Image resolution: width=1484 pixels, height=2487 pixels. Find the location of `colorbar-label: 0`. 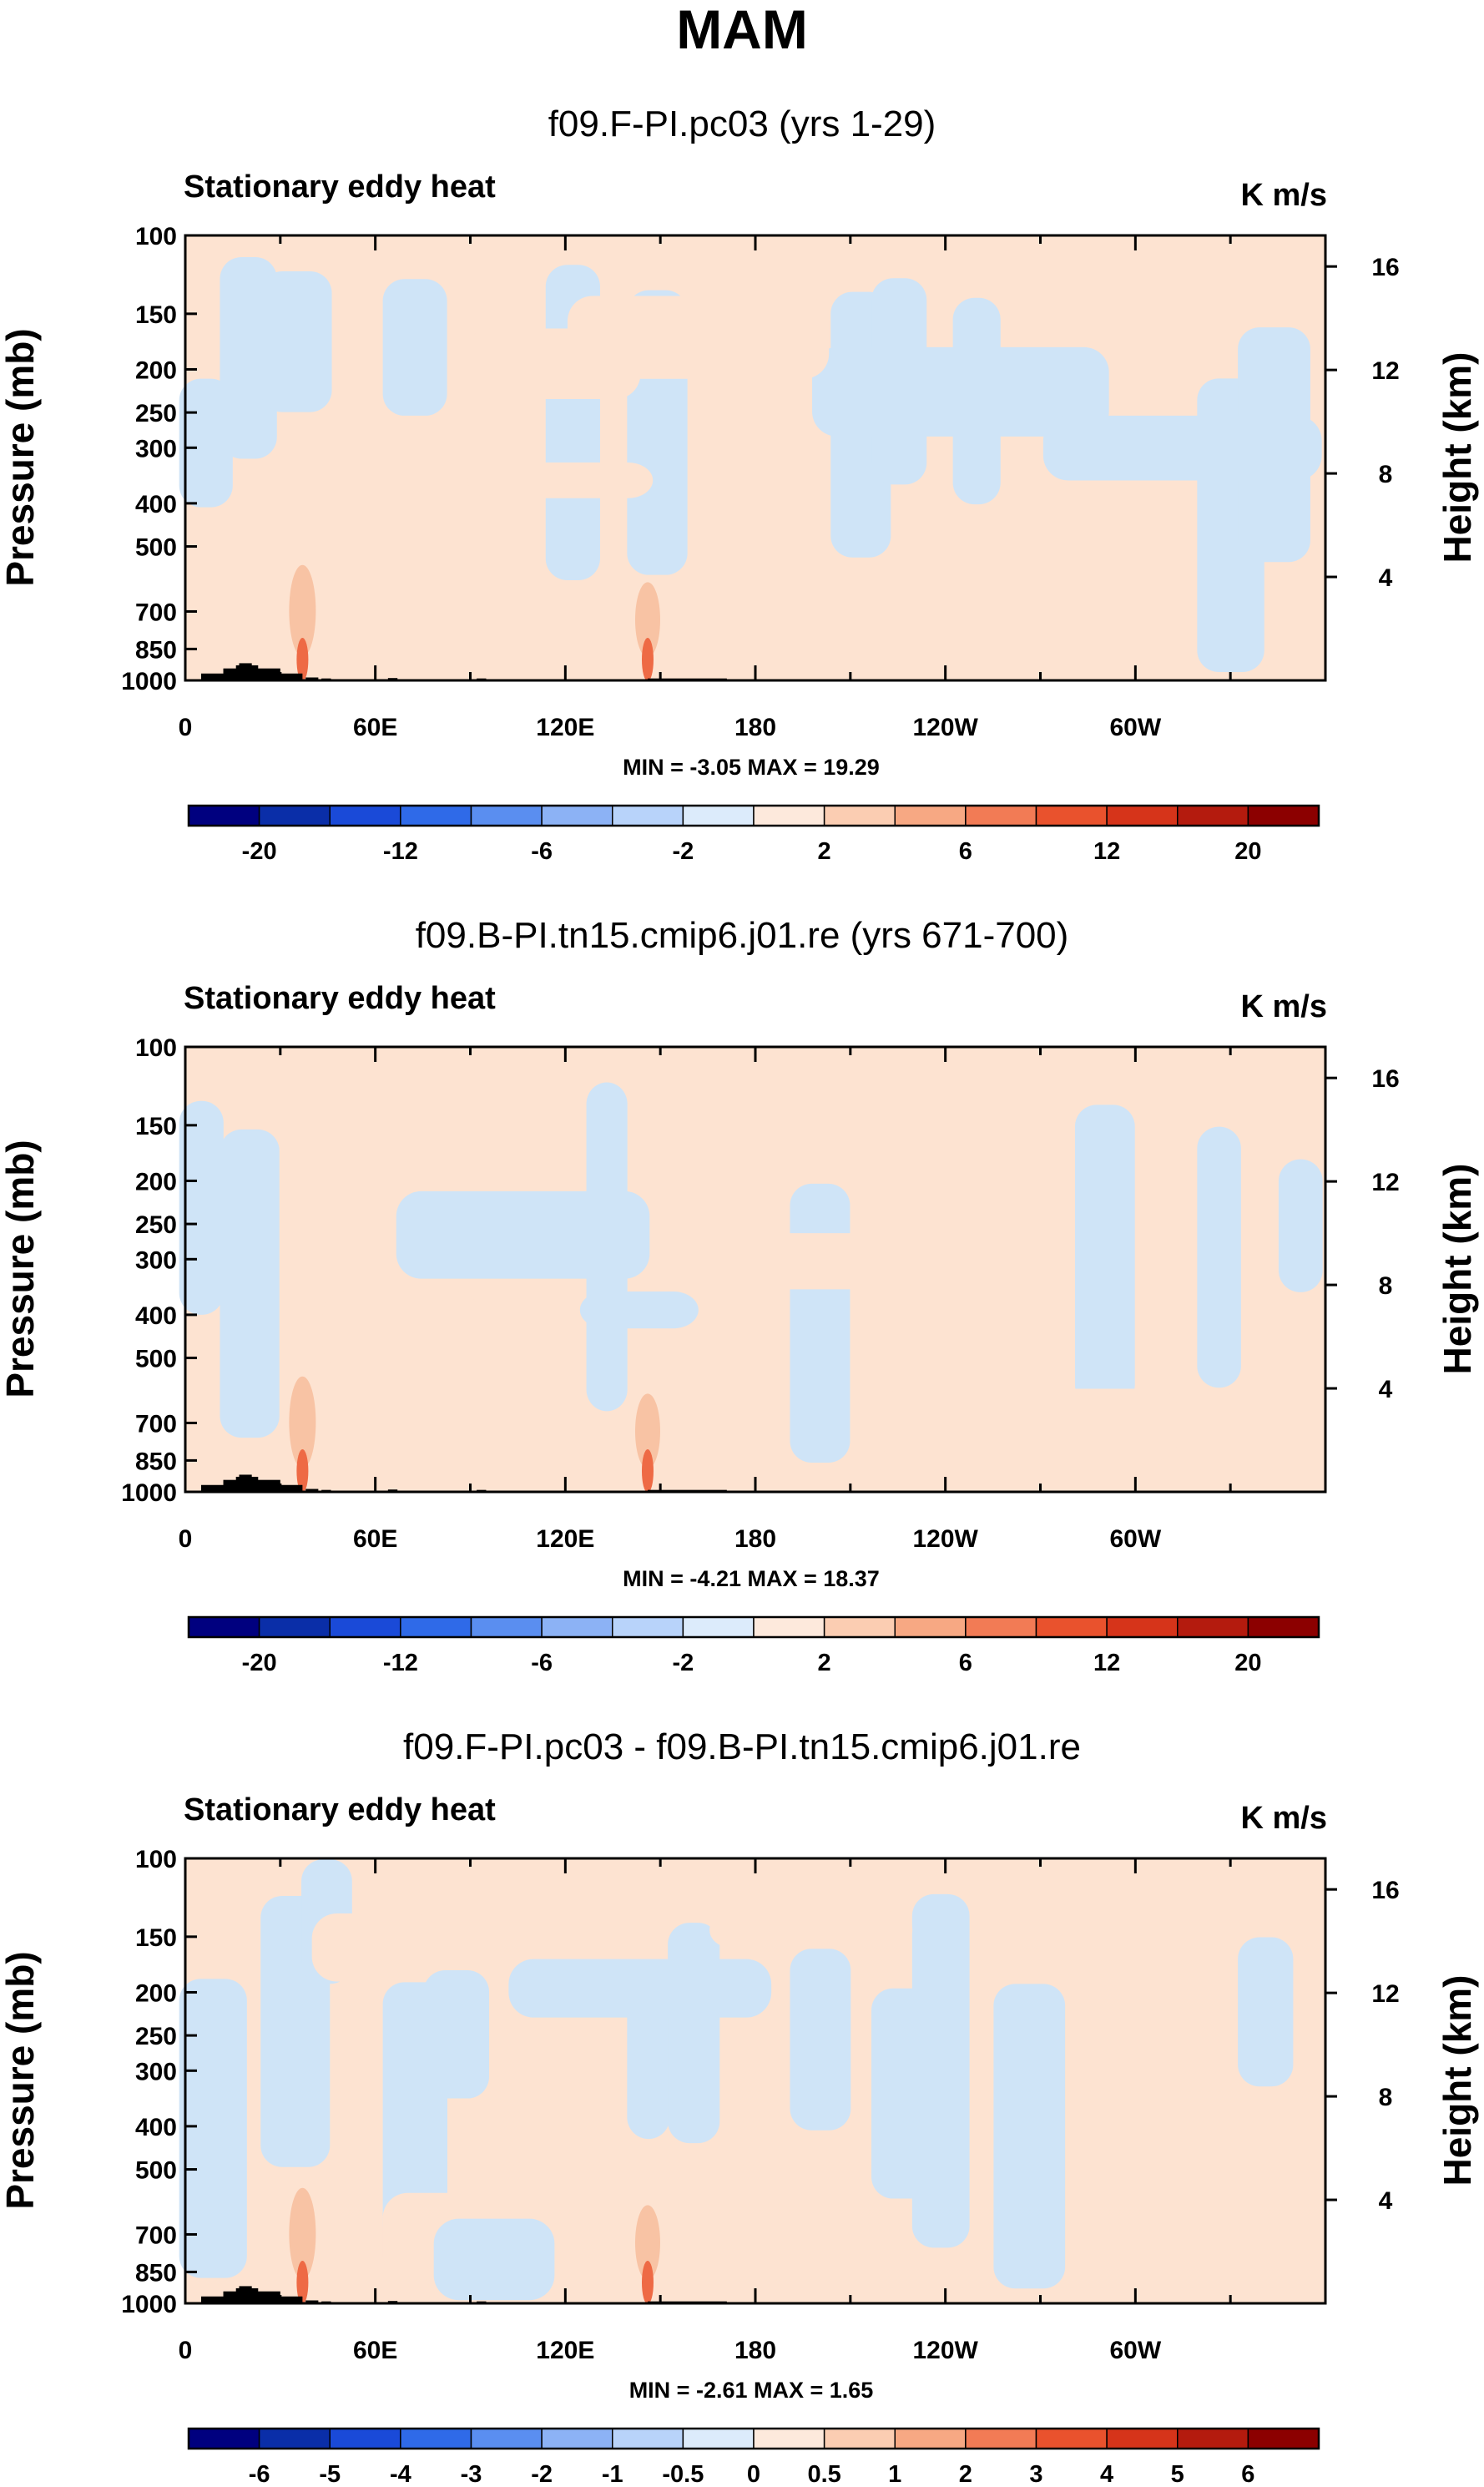

colorbar-label: 0 is located at coordinates (753, 2472).